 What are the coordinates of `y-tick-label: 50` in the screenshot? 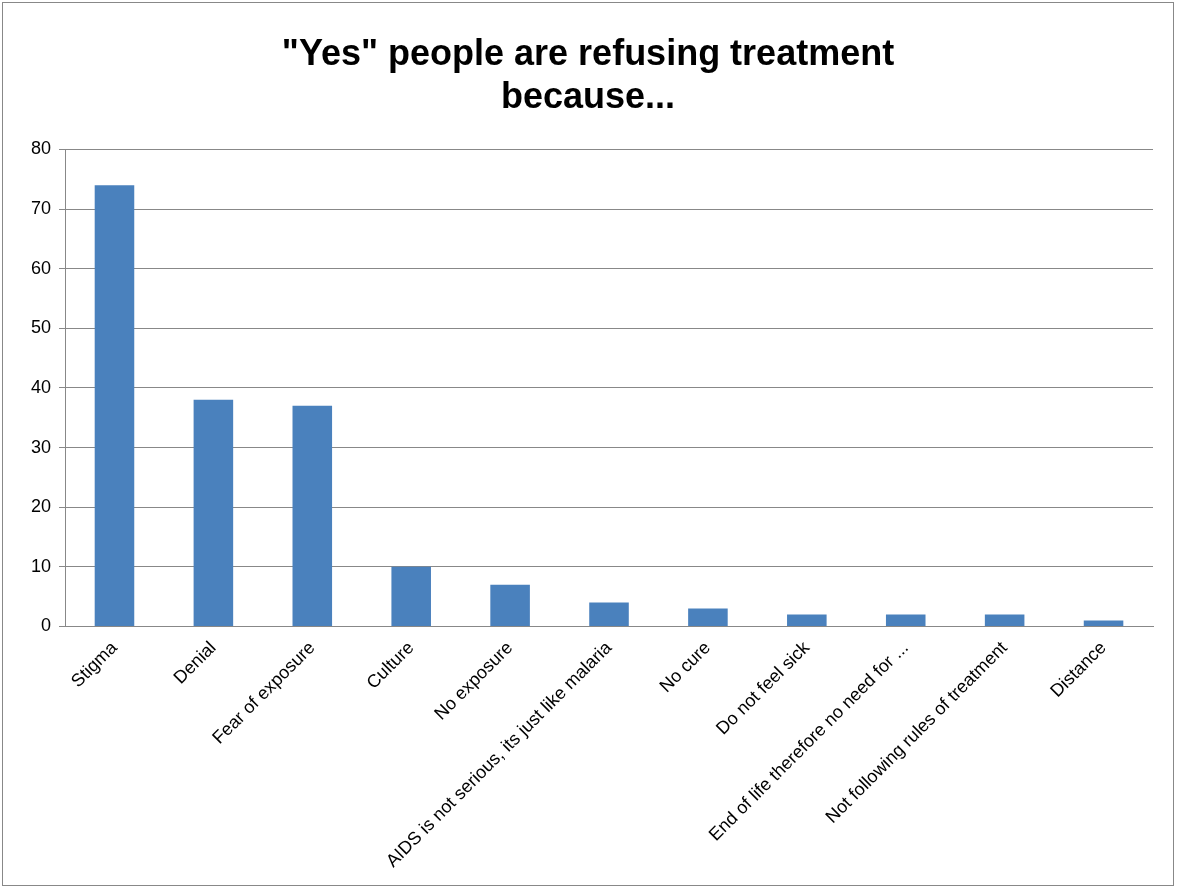 It's located at (41, 327).